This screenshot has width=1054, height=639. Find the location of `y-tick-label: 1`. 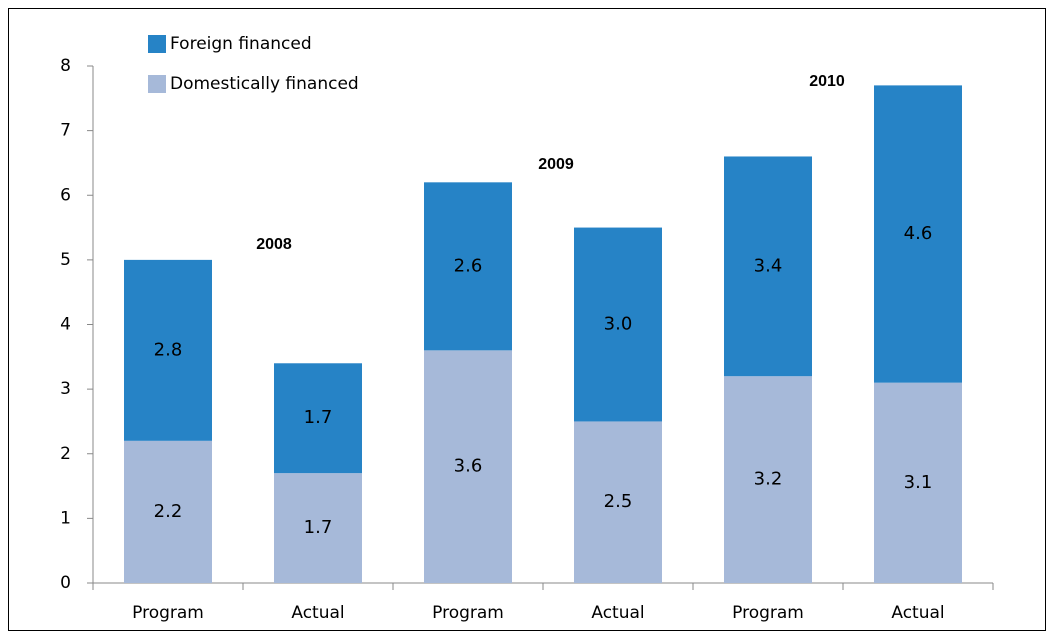

y-tick-label: 1 is located at coordinates (65, 518).